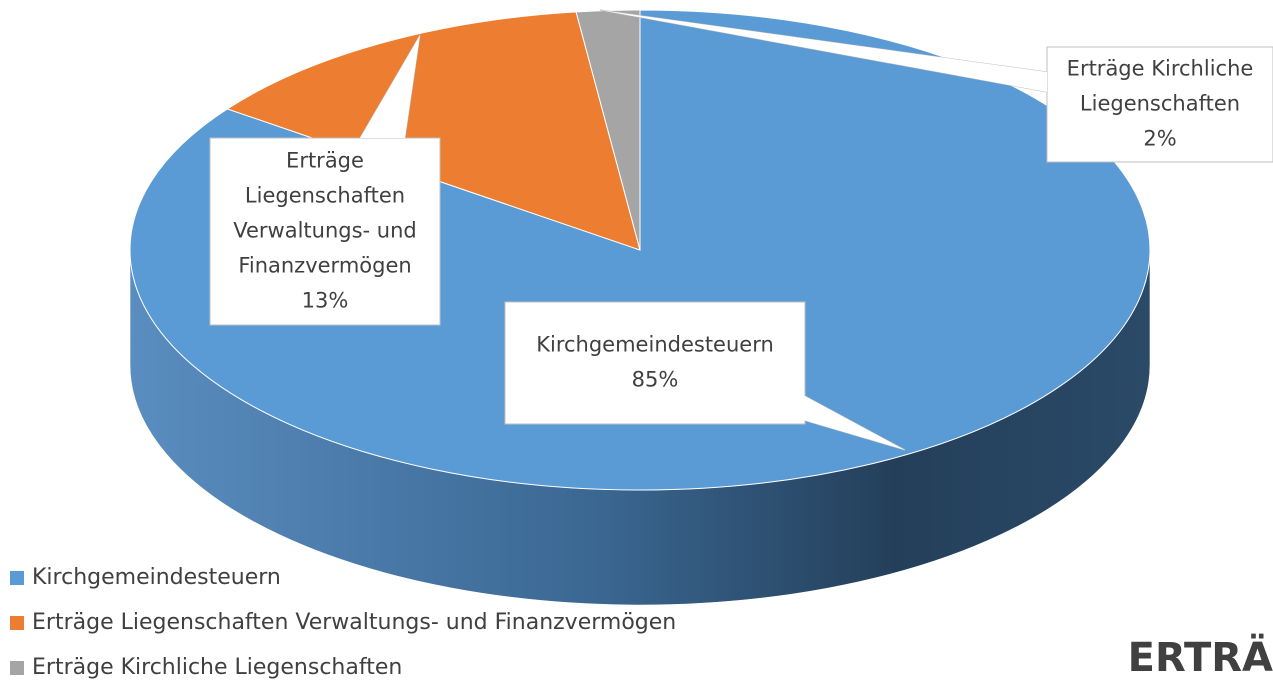 This screenshot has height=693, width=1273. What do you see at coordinates (655, 345) in the screenshot?
I see `label-category: Kirchgemeindesteuern` at bounding box center [655, 345].